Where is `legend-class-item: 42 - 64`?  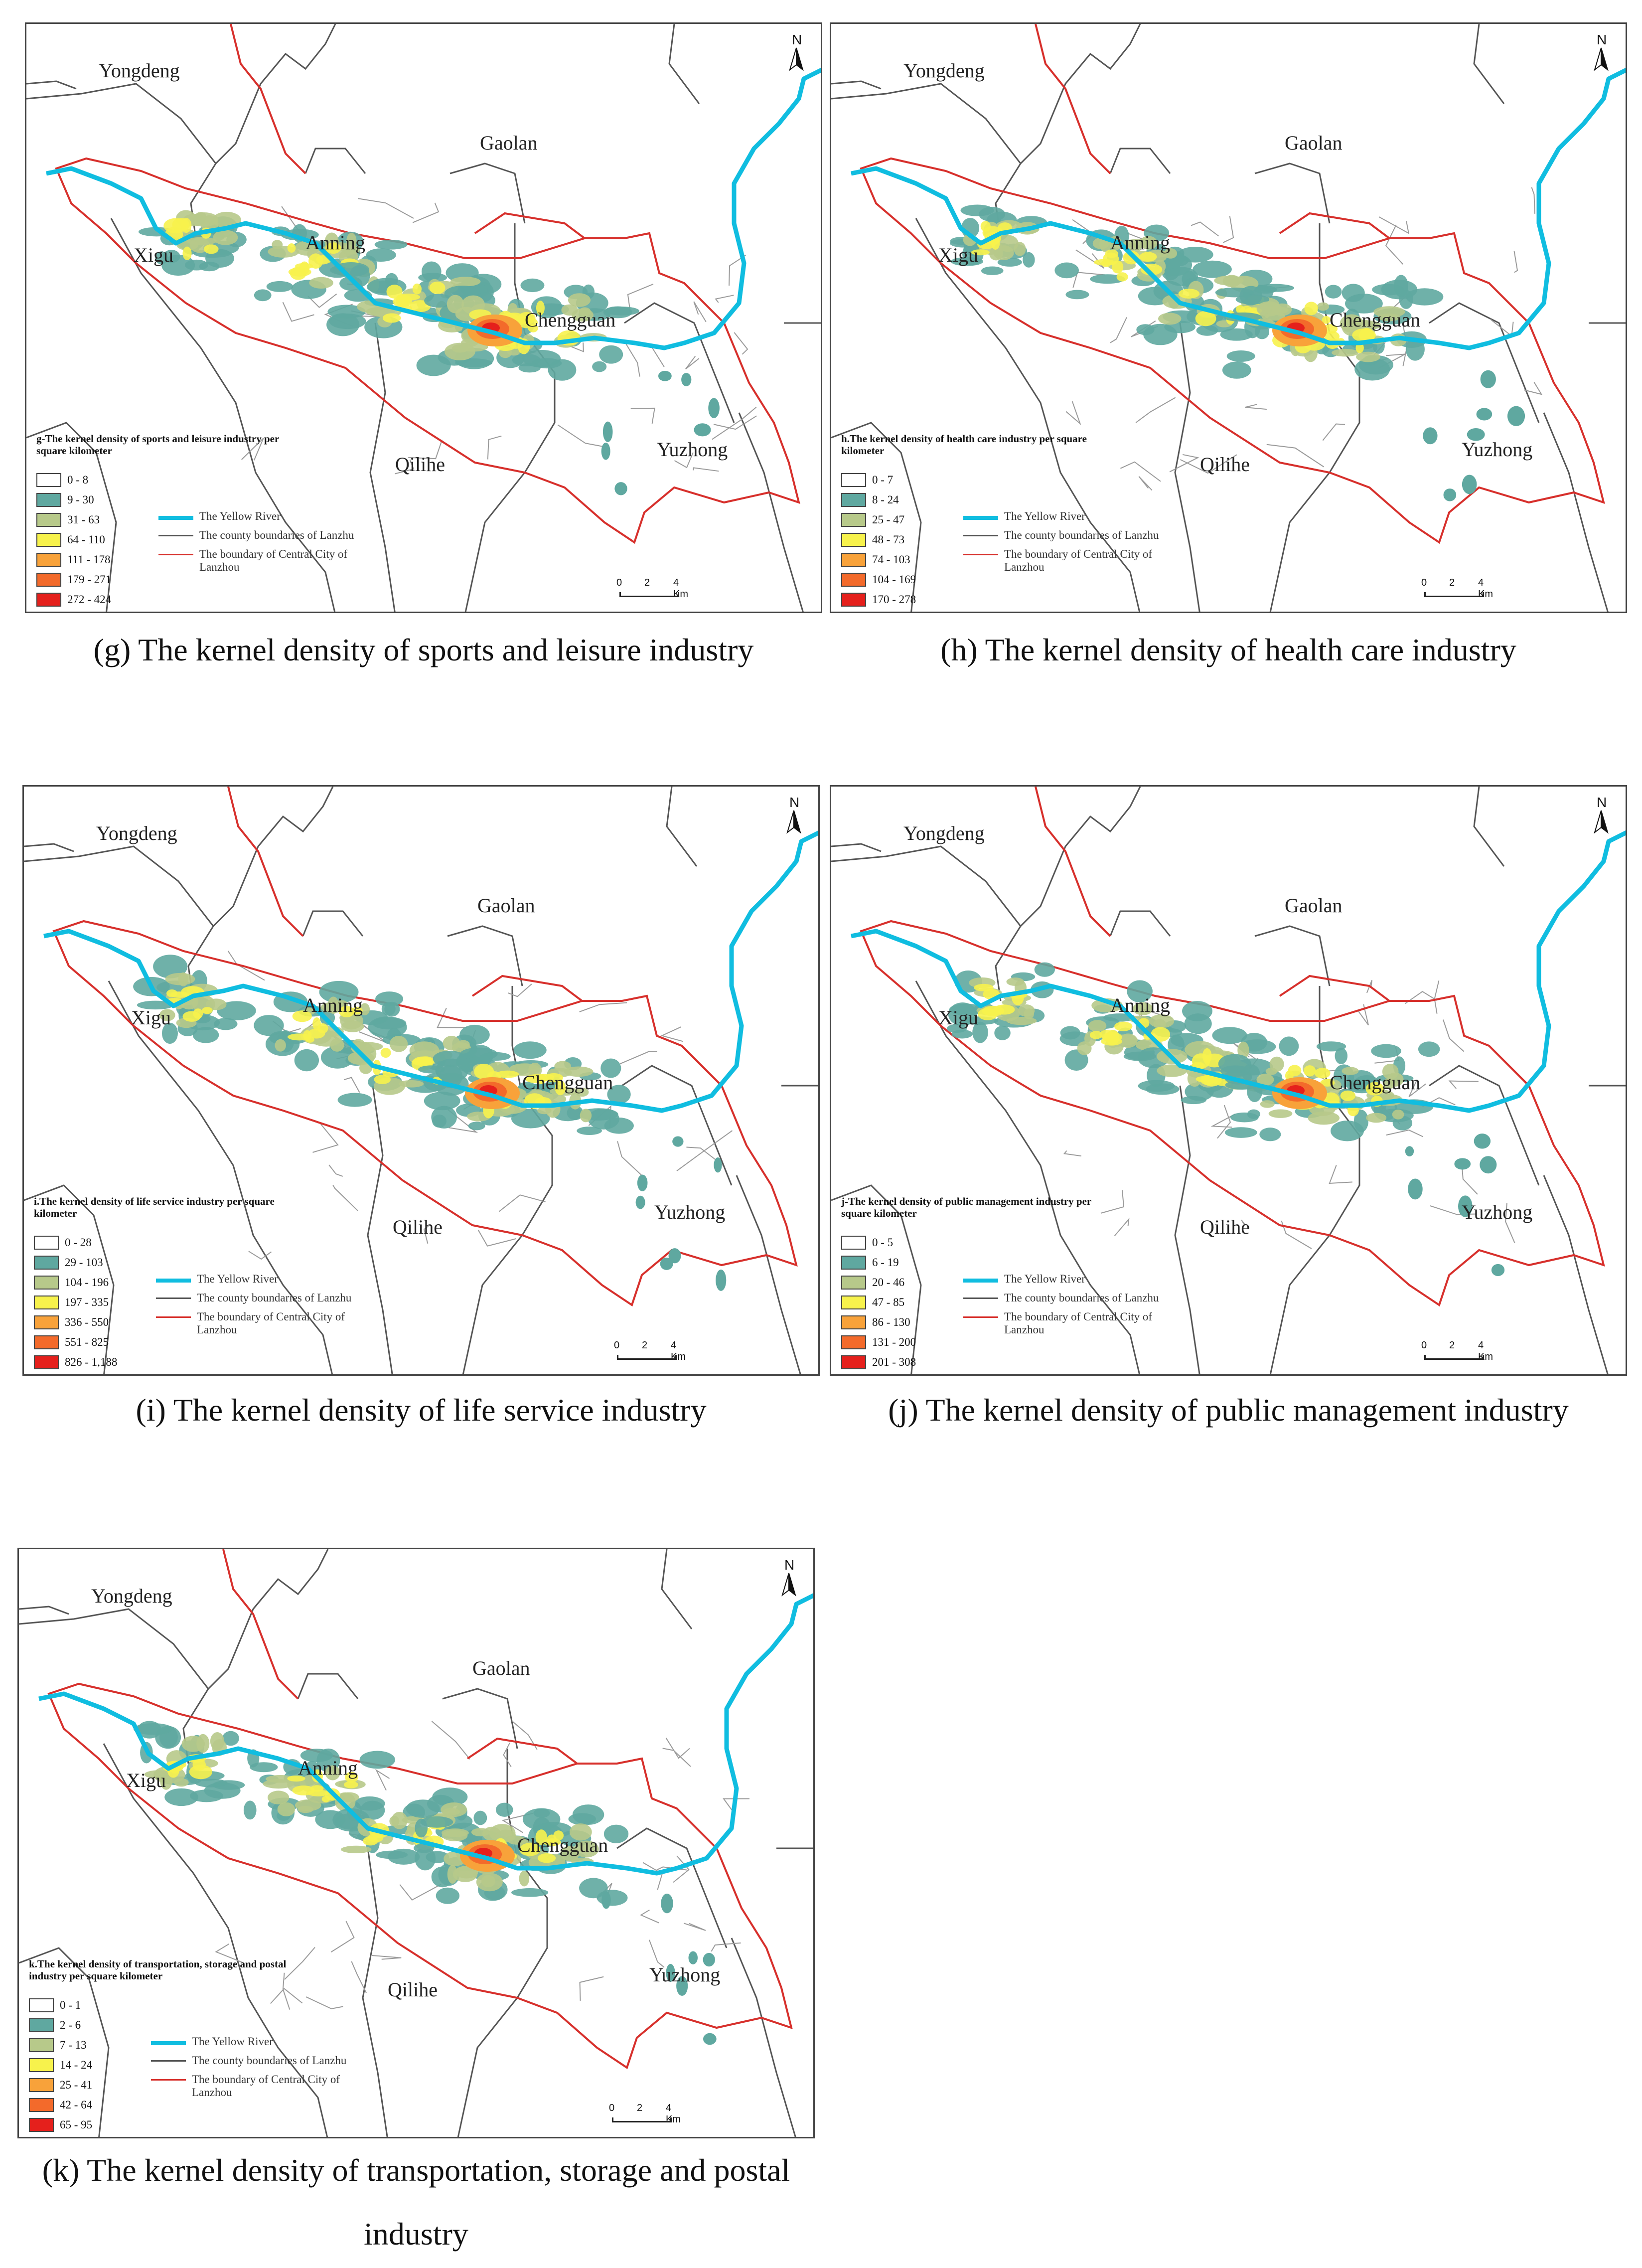
legend-class-item: 42 - 64 is located at coordinates (60, 2105).